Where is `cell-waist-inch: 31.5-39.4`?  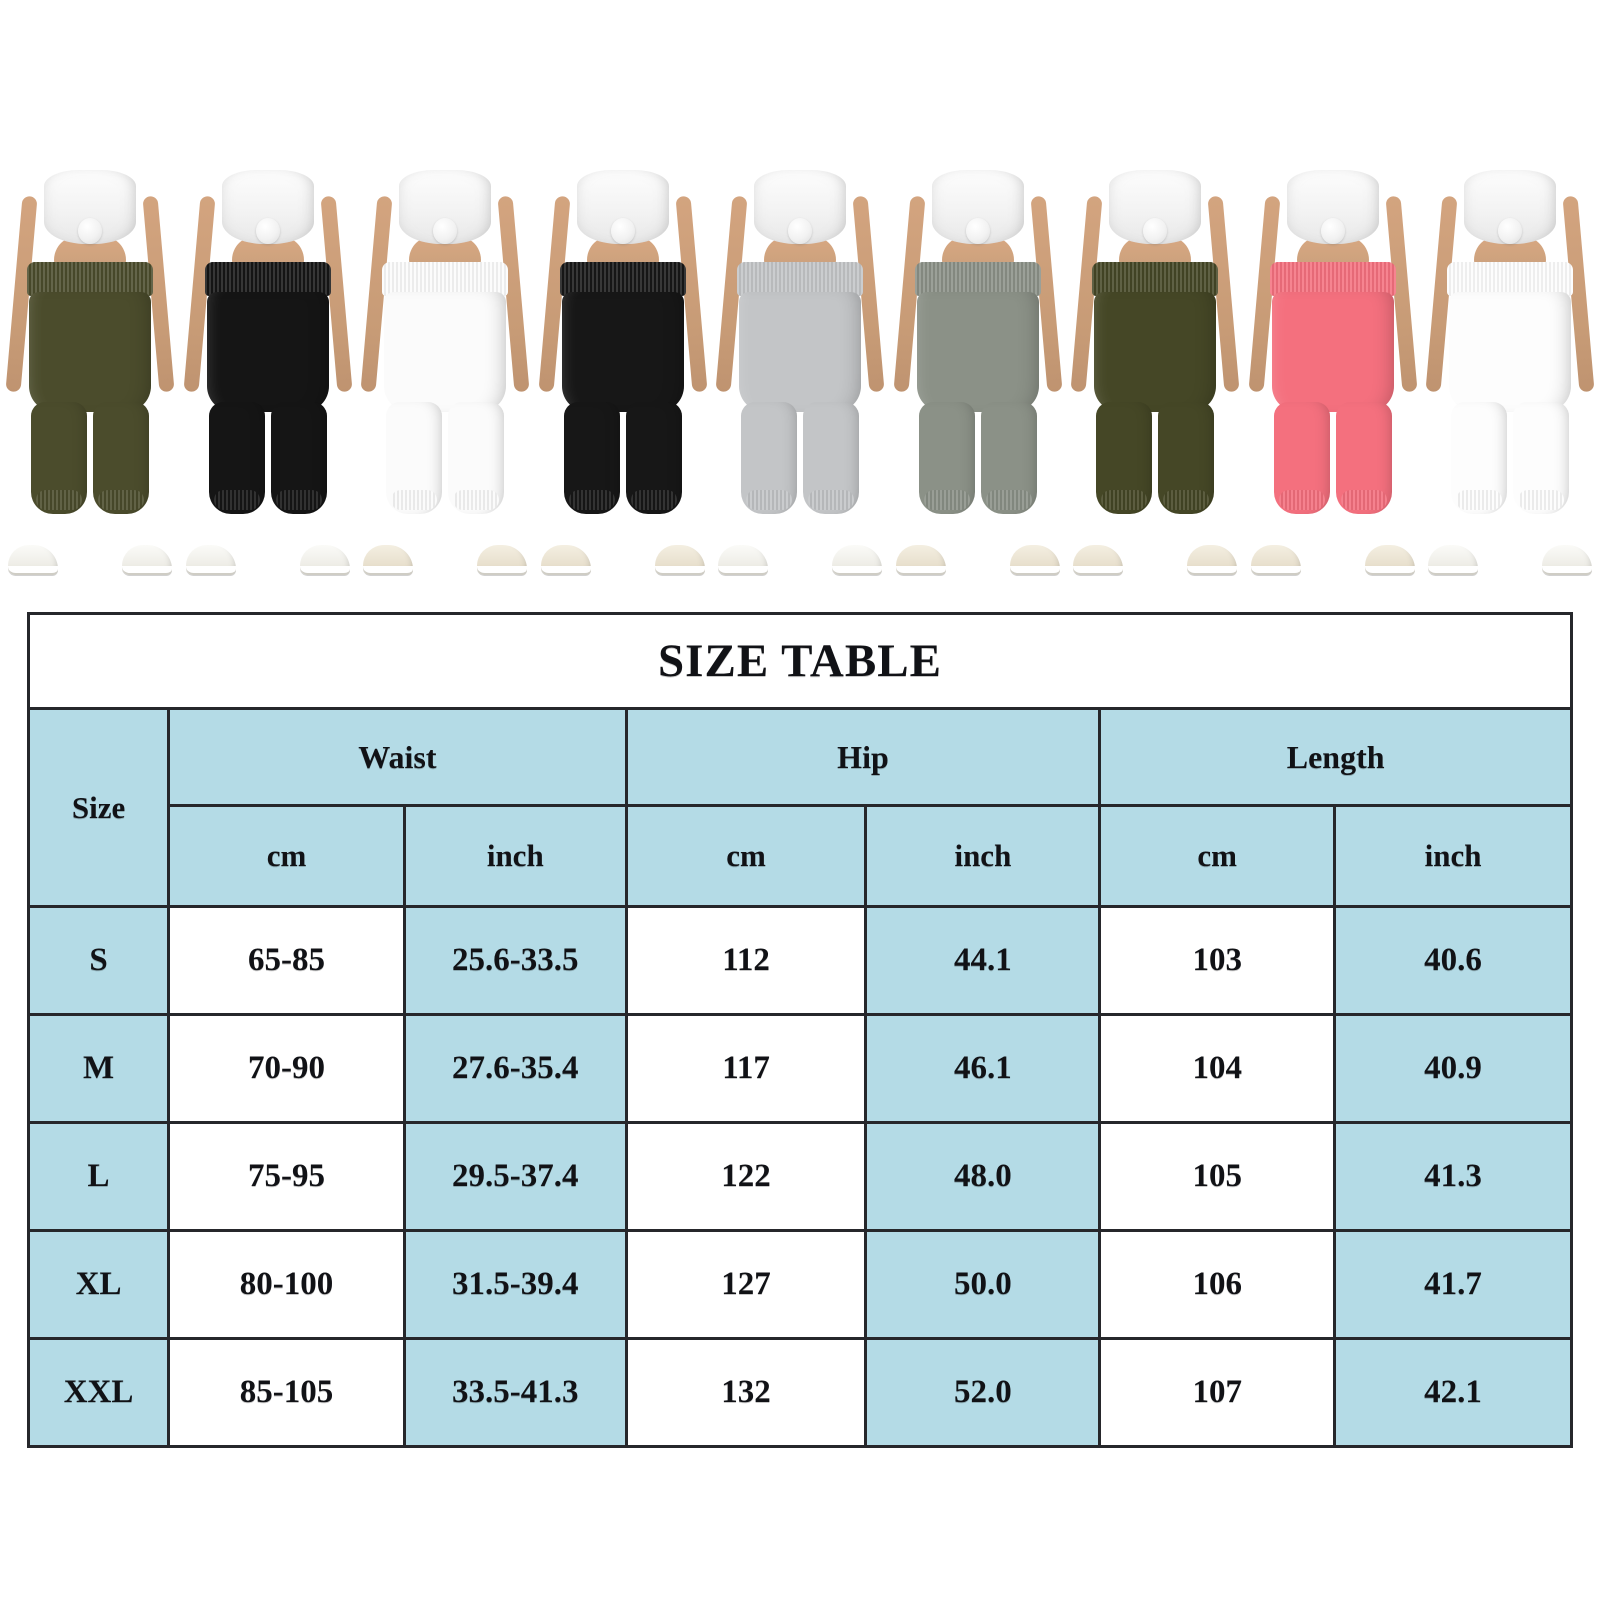 cell-waist-inch: 31.5-39.4 is located at coordinates (515, 1284).